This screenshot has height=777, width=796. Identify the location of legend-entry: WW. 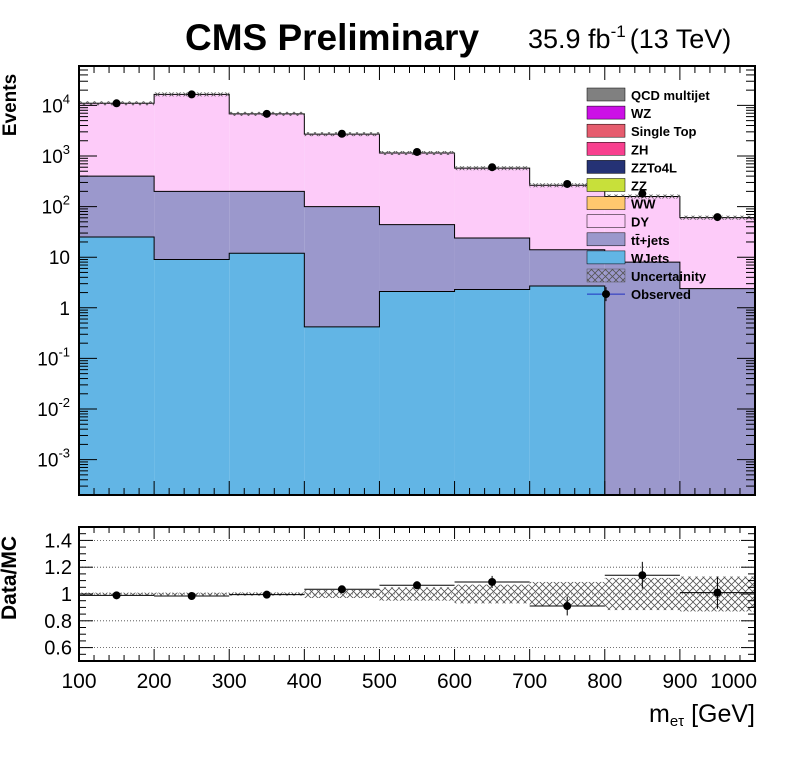
(621, 204).